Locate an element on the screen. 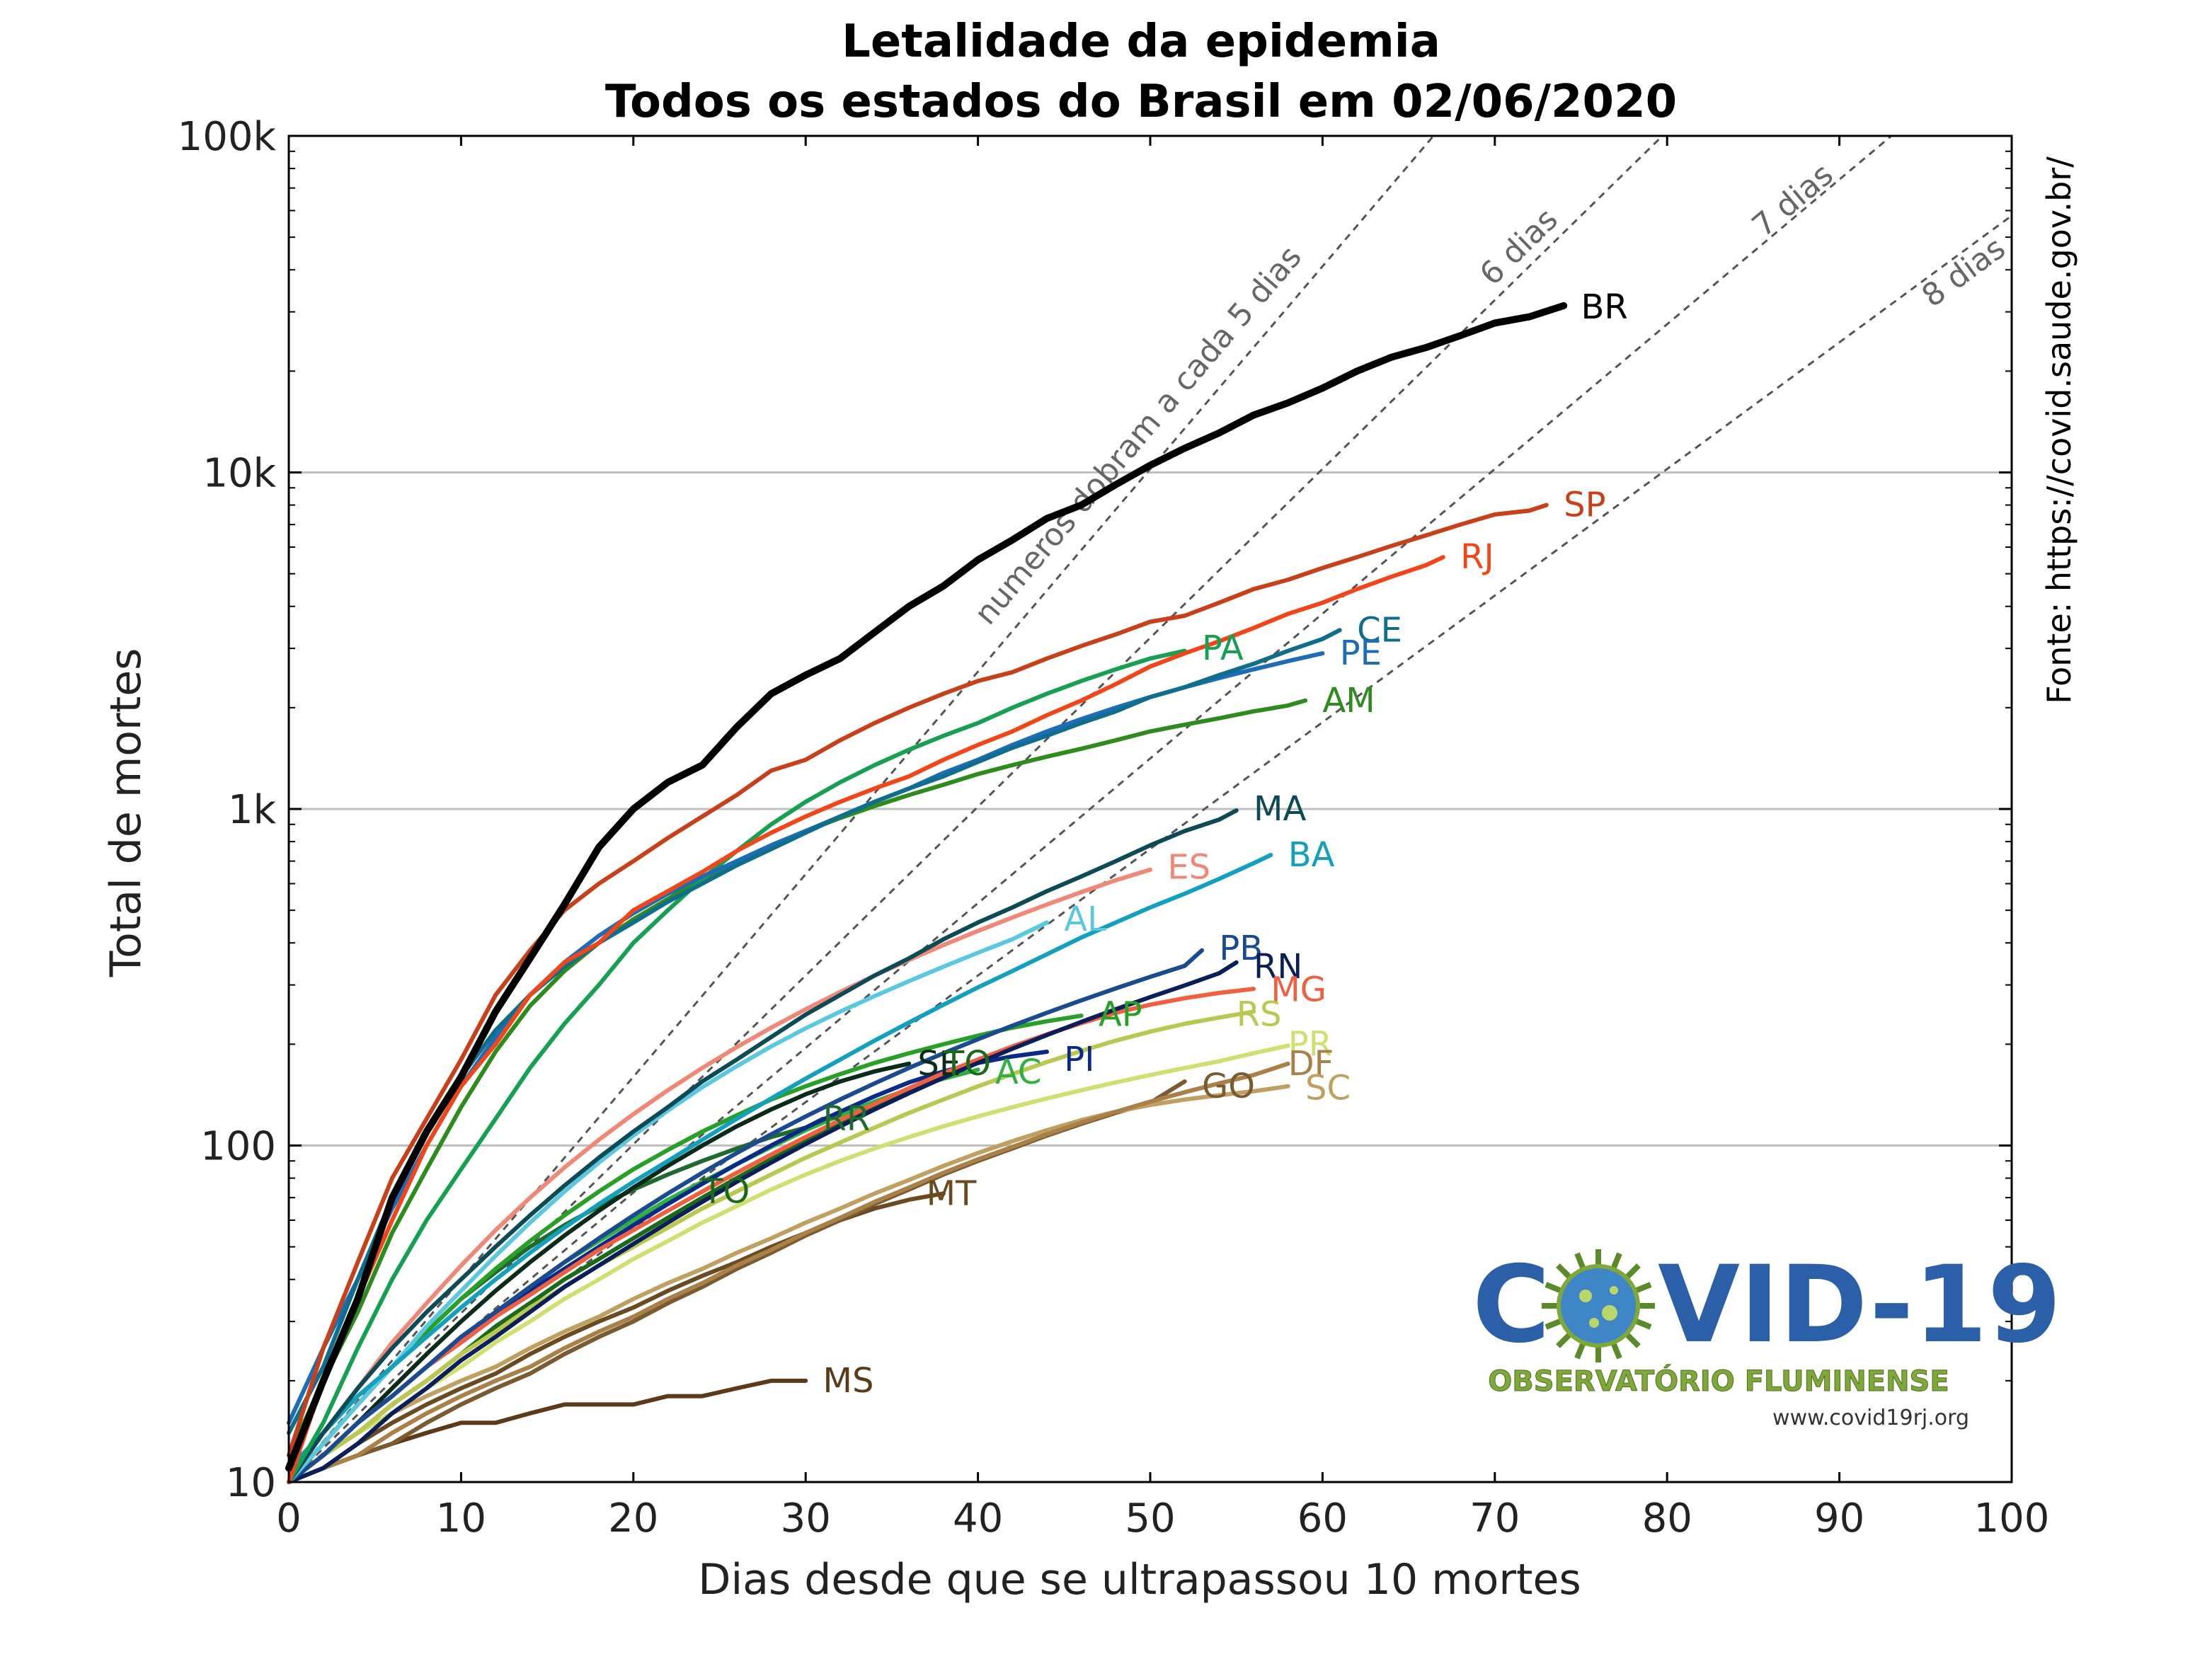 This screenshot has width=2212, height=1659. x-tick-label: 70 is located at coordinates (1494, 1519).